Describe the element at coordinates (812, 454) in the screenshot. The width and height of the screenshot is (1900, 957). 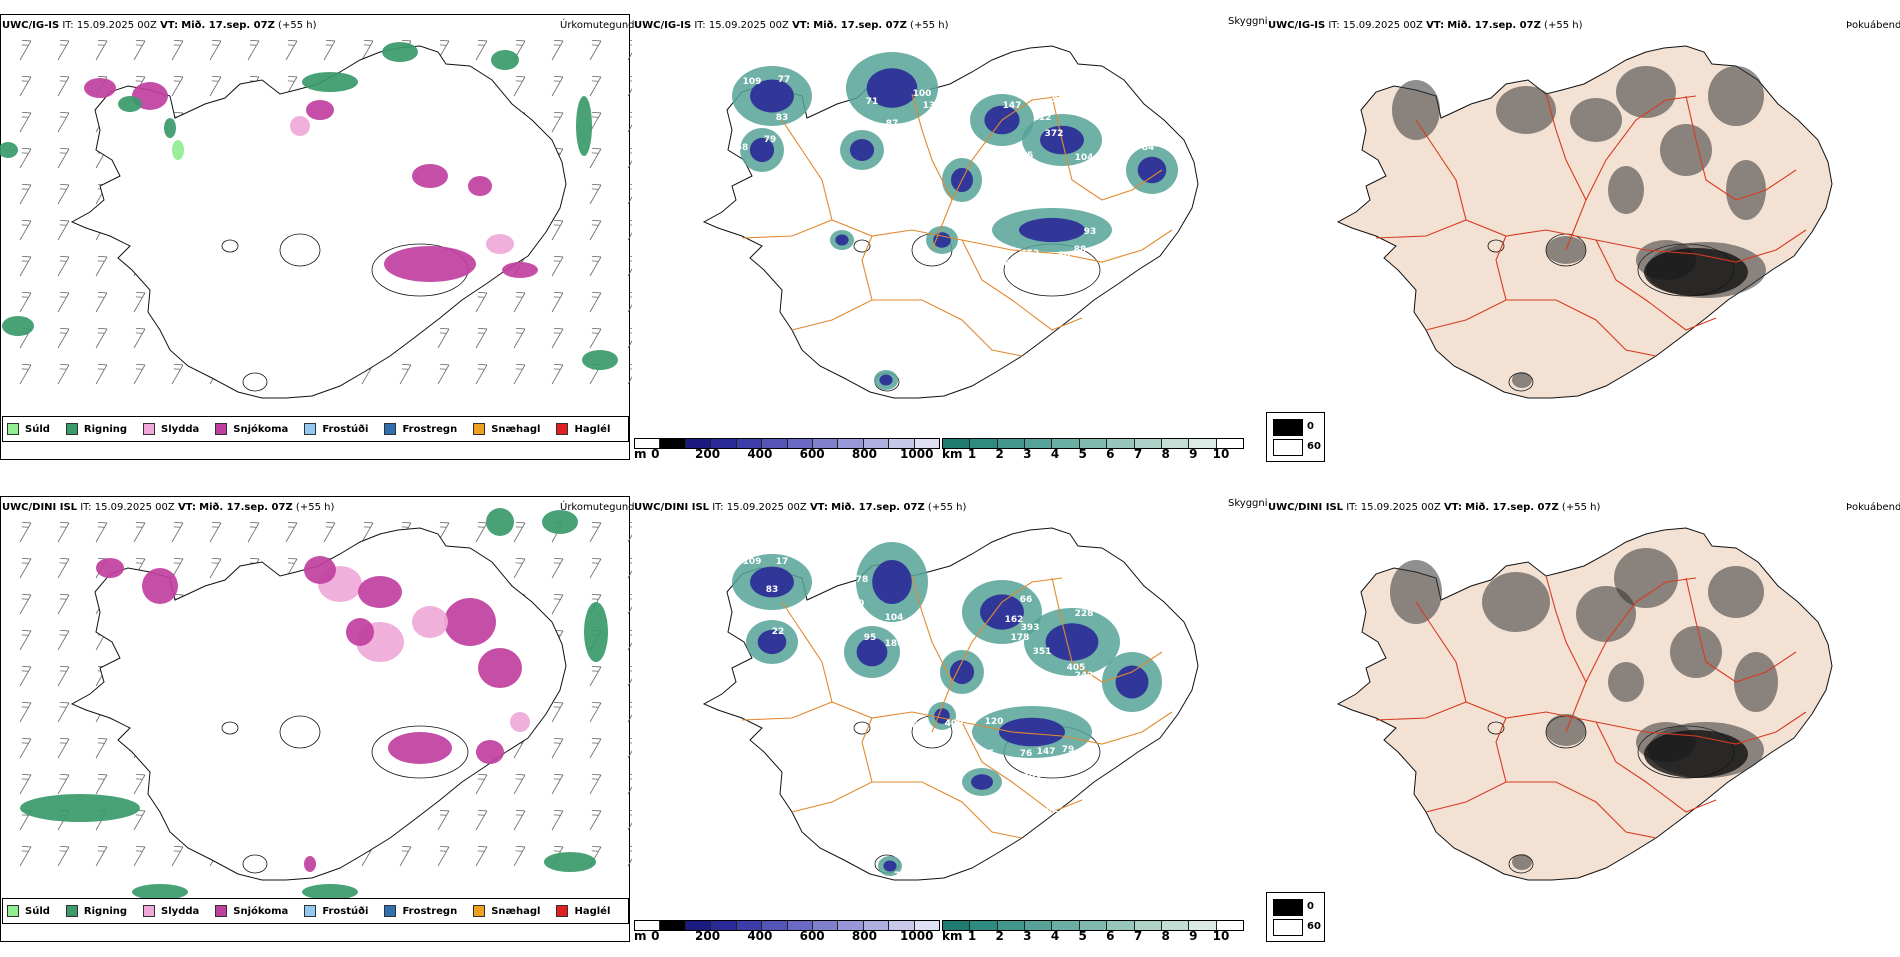
I see `colorbar-tick: 600` at that location.